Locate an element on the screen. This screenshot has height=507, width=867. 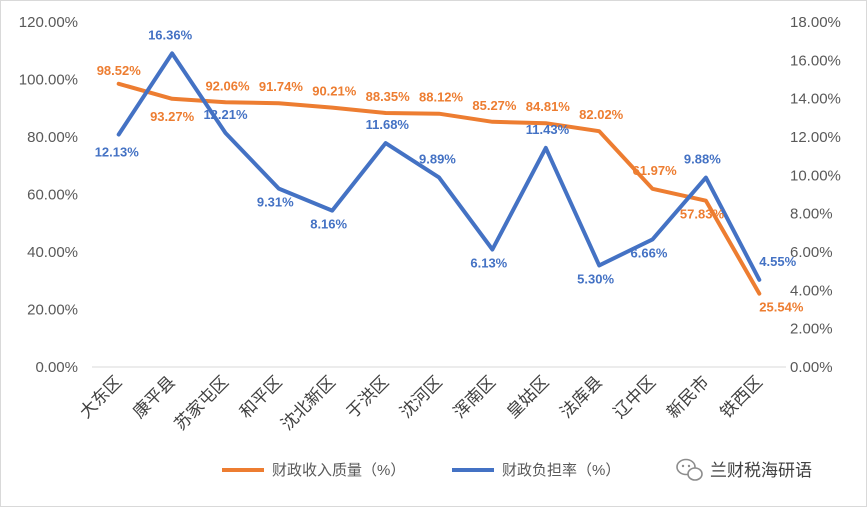
y-right-tick-label: 6.00% is located at coordinates (811, 252).